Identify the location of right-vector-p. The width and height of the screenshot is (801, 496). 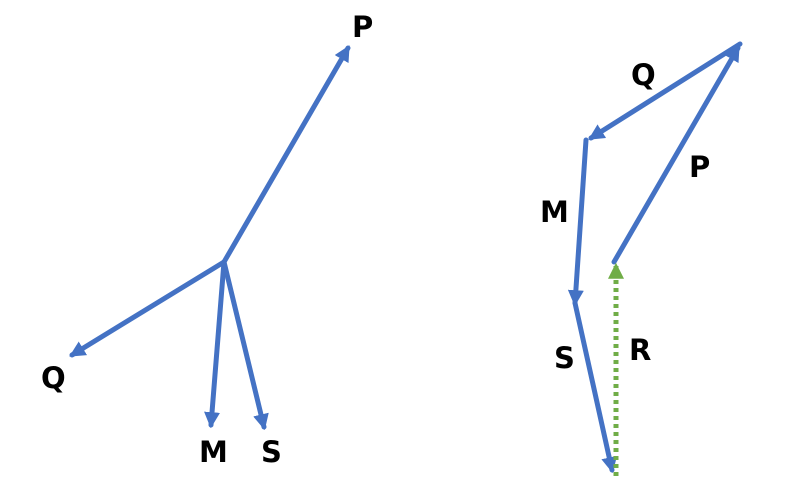
(676, 155).